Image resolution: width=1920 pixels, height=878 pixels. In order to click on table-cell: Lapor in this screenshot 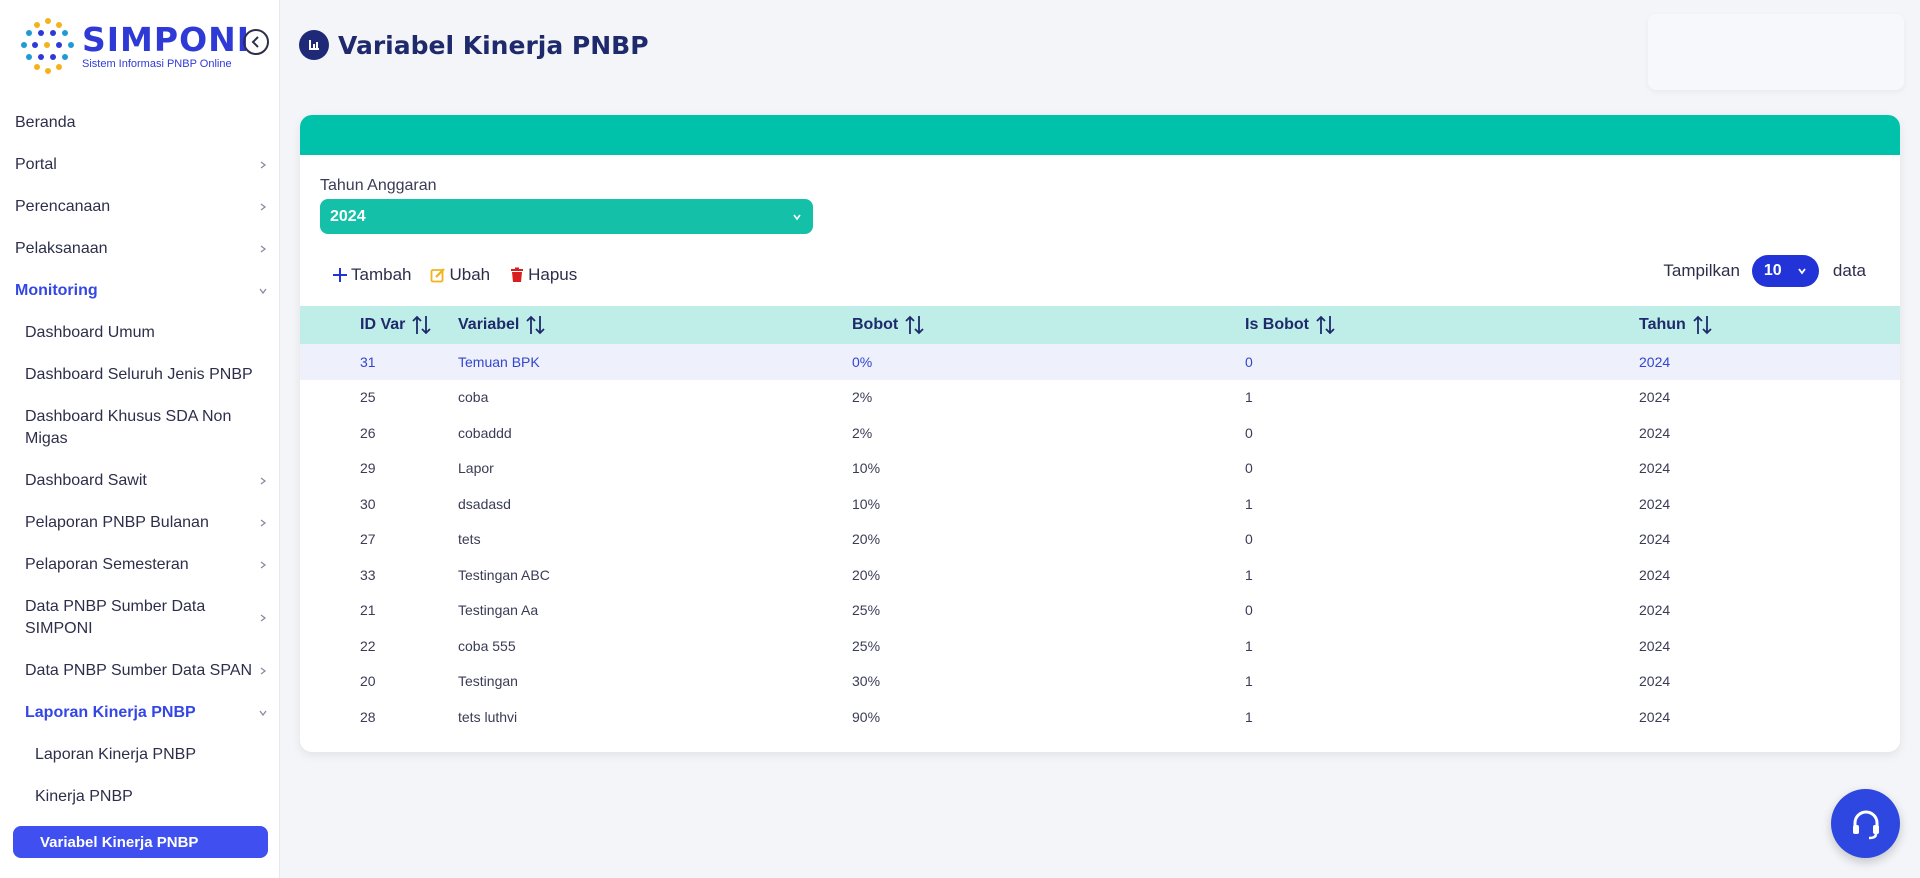, I will do `click(476, 468)`.